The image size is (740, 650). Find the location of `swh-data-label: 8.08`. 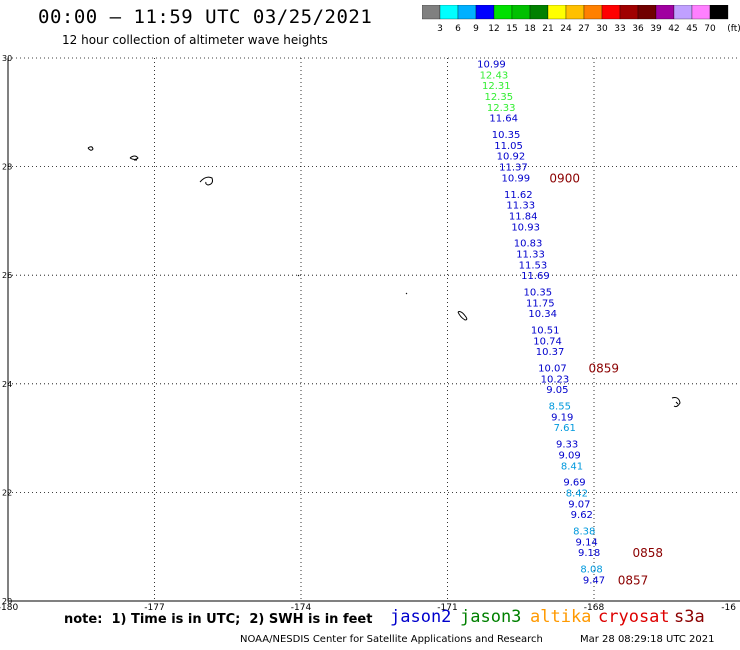

swh-data-label: 8.08 is located at coordinates (591, 569).